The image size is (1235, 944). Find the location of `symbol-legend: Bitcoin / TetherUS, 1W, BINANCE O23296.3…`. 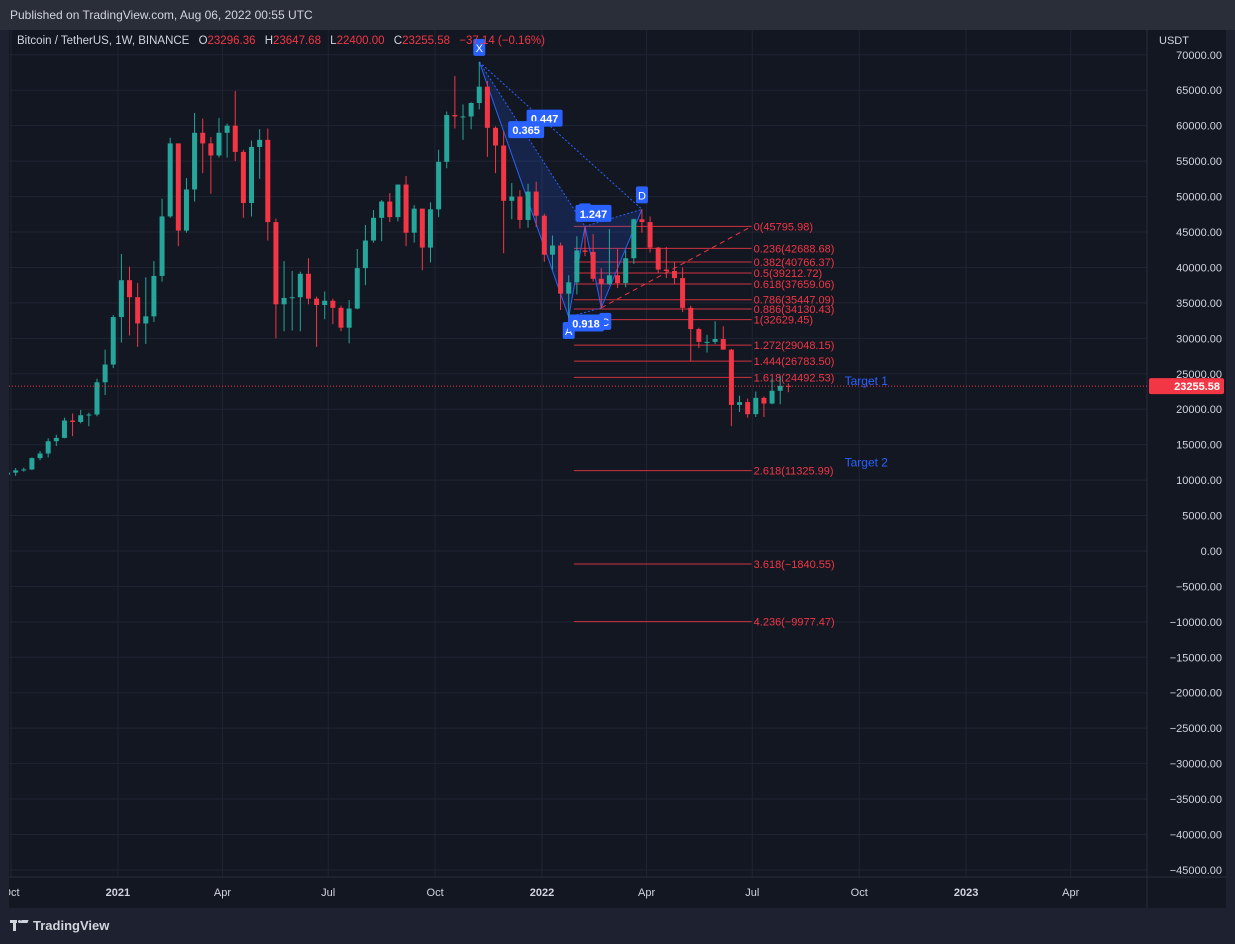

symbol-legend: Bitcoin / TetherUS, 1W, BINANCE O23296.3… is located at coordinates (281, 41).